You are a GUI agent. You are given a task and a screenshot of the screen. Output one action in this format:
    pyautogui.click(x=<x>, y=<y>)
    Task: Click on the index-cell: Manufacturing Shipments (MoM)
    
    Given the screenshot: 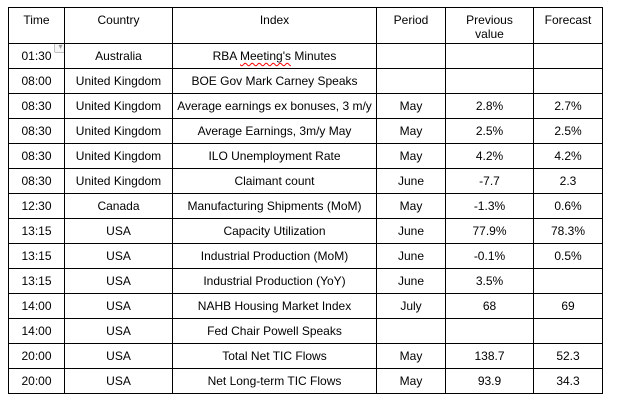 What is the action you would take?
    pyautogui.click(x=274, y=206)
    